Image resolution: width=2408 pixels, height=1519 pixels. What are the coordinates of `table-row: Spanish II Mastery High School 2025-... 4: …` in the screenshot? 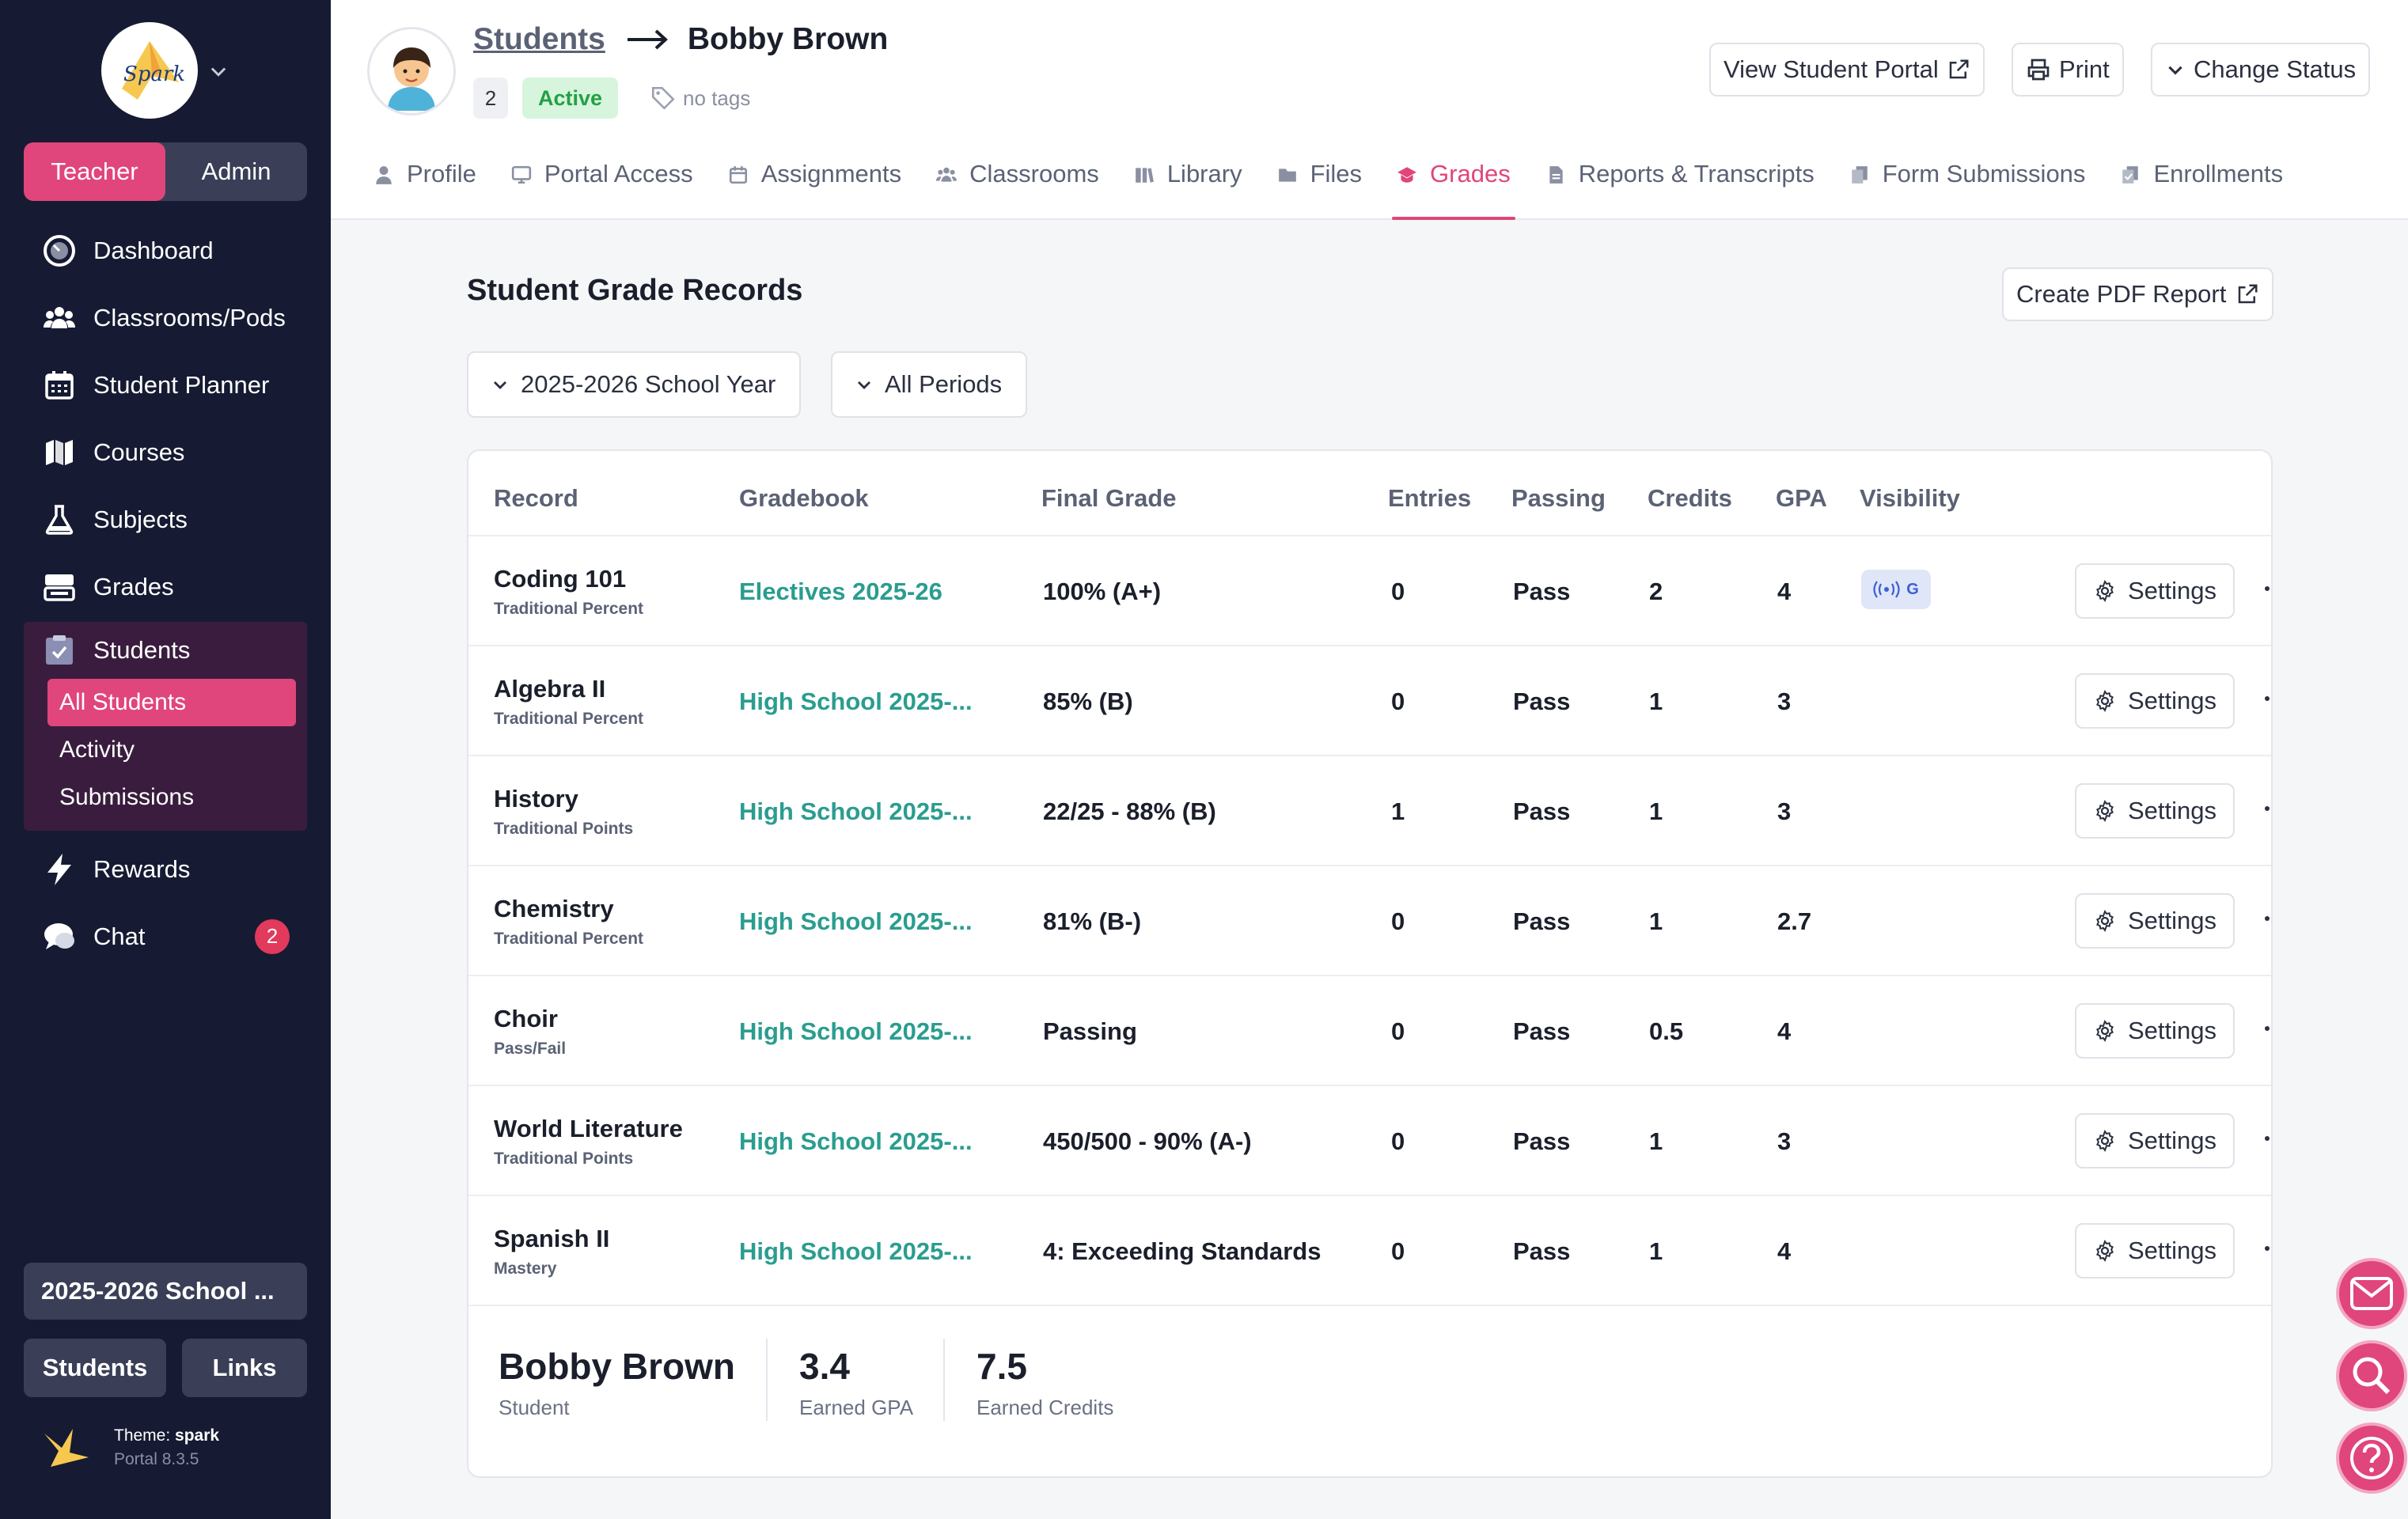 It's located at (1369, 1251).